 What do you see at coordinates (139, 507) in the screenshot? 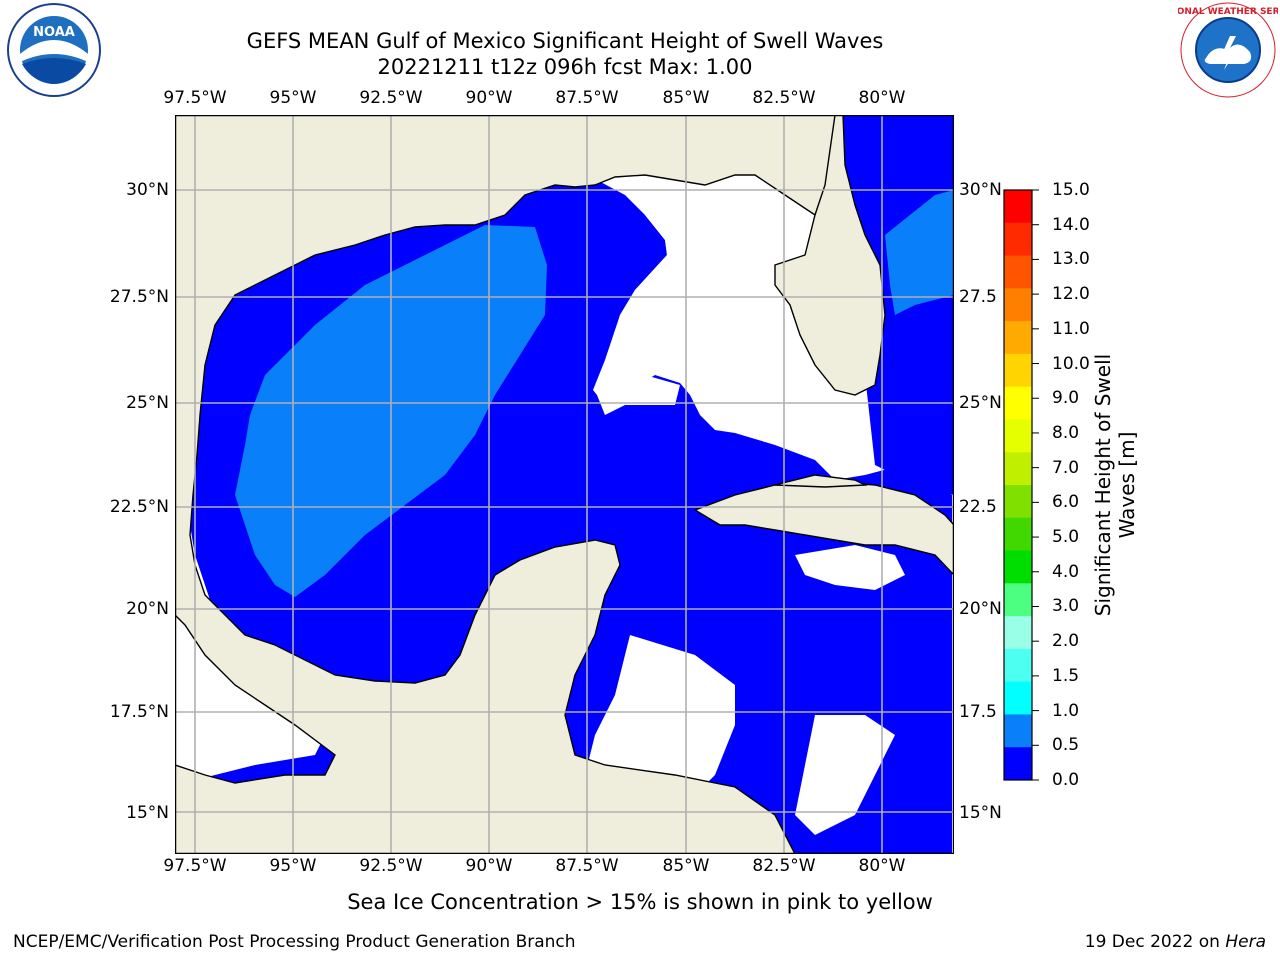
I see `latitude-label-left: 22.5°N` at bounding box center [139, 507].